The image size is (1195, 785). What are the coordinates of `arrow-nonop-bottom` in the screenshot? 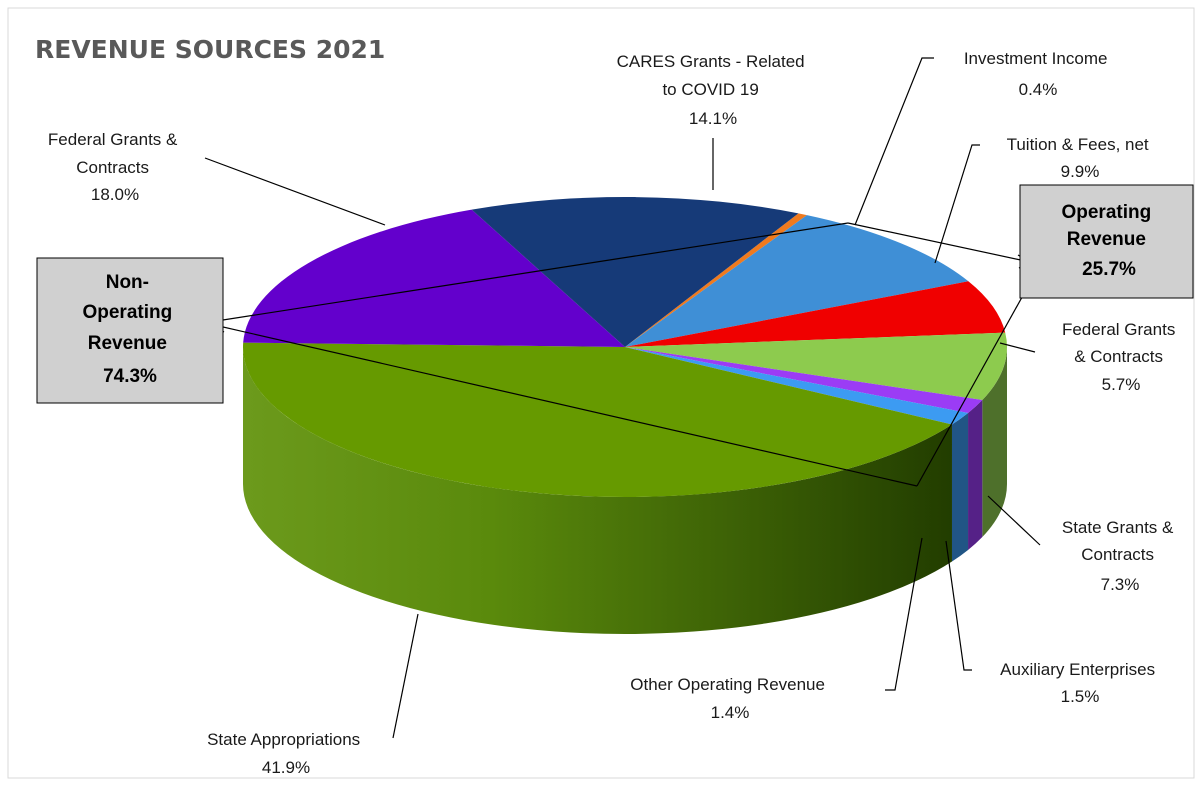 It's located at (563, 405).